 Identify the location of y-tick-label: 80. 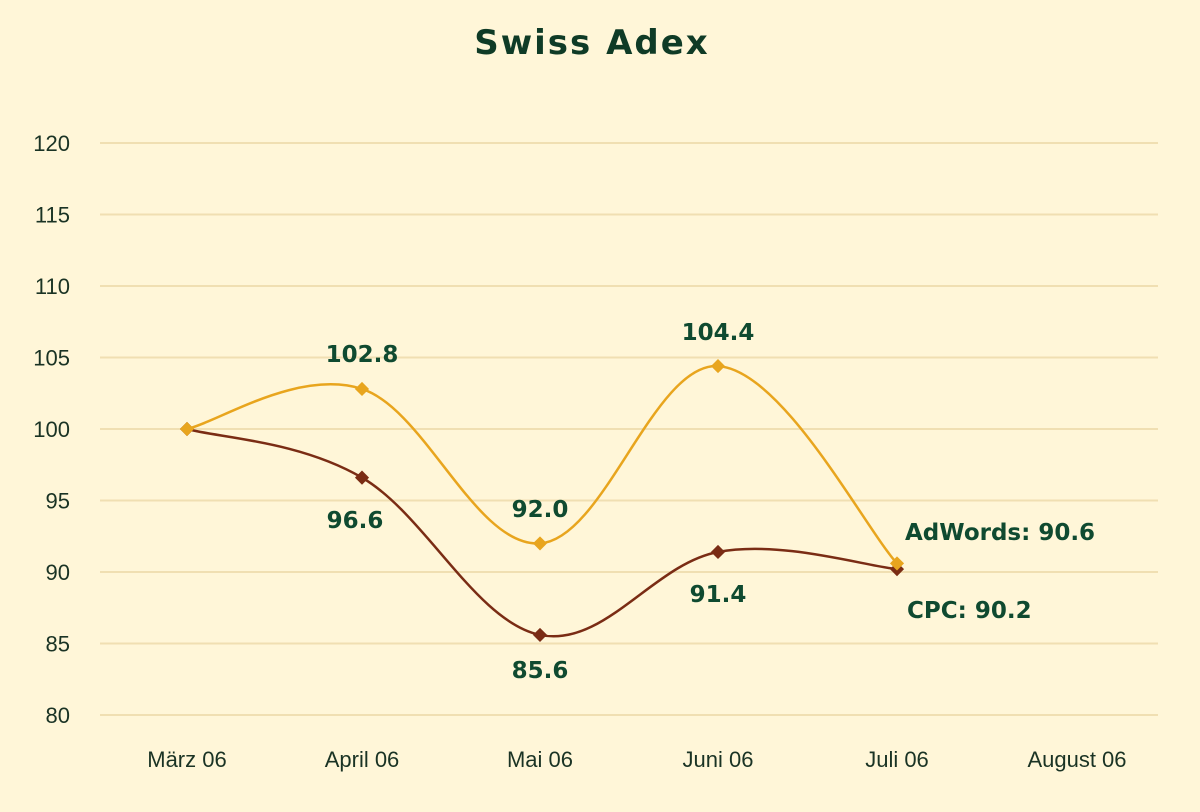
(58, 715).